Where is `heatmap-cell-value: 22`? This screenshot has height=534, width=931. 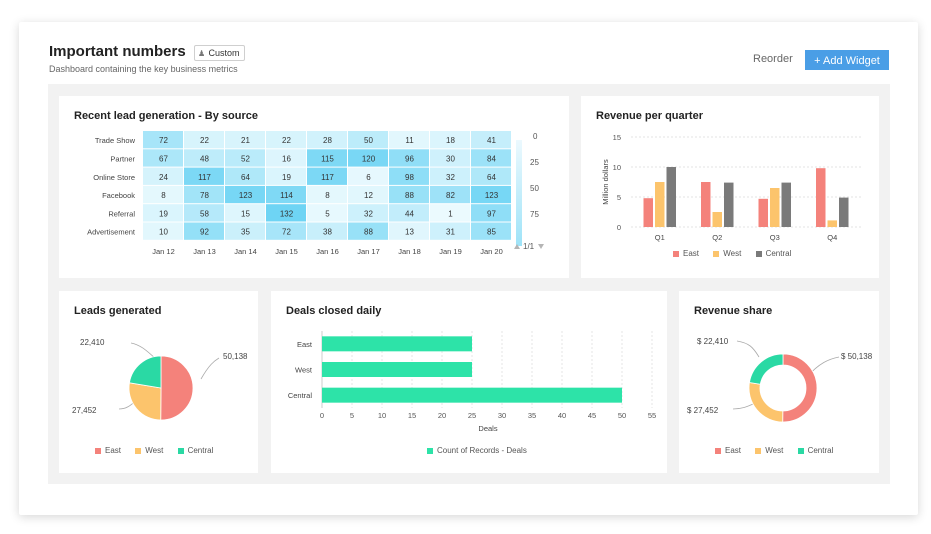 heatmap-cell-value: 22 is located at coordinates (204, 140).